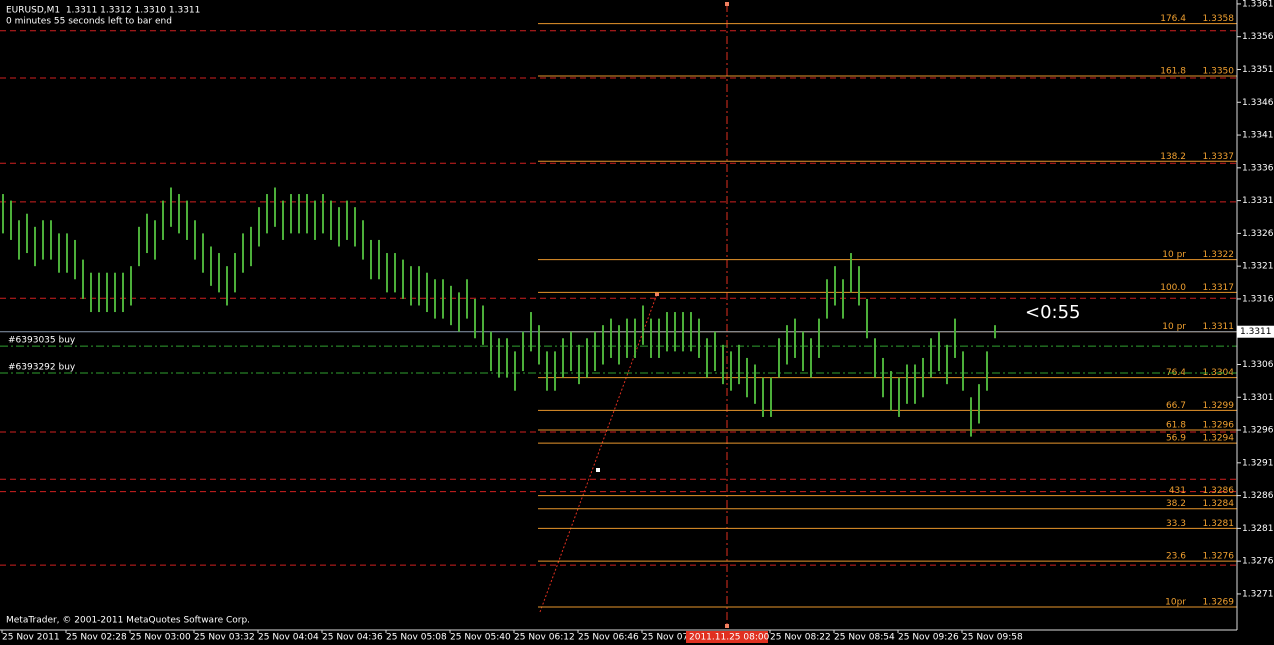 The width and height of the screenshot is (1274, 645). What do you see at coordinates (800, 638) in the screenshot?
I see `x-tick-label: 25 Nov 08:22` at bounding box center [800, 638].